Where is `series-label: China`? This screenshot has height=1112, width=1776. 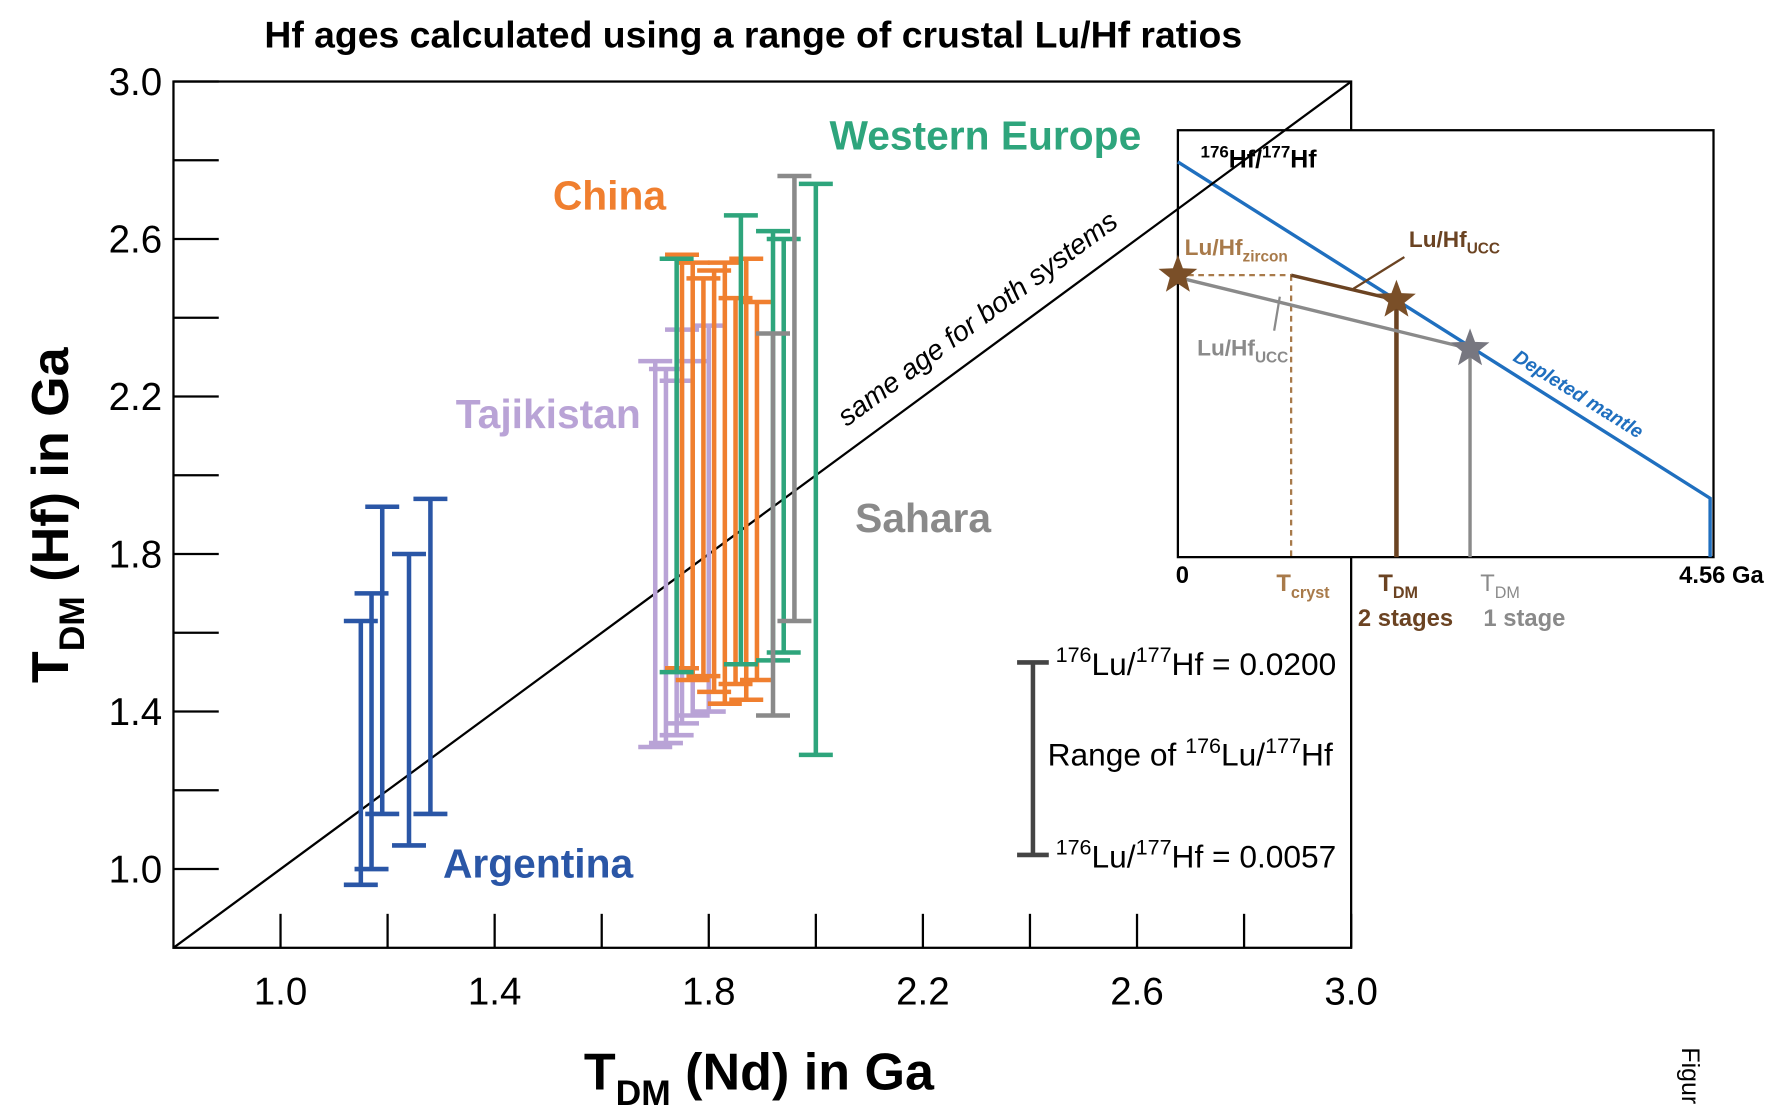
series-label: China is located at coordinates (610, 195).